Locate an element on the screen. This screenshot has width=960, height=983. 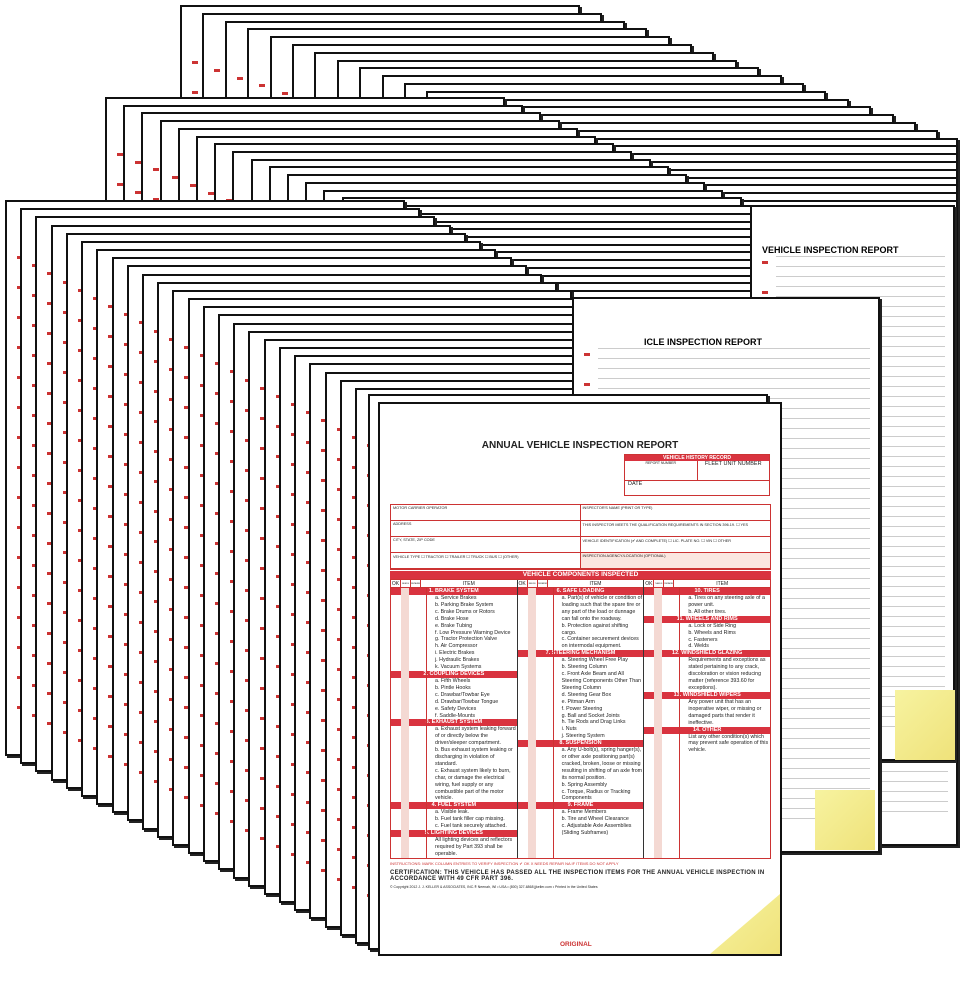
inspection-item: b. Fuel tank filler cap missing. is located at coordinates (470, 819).